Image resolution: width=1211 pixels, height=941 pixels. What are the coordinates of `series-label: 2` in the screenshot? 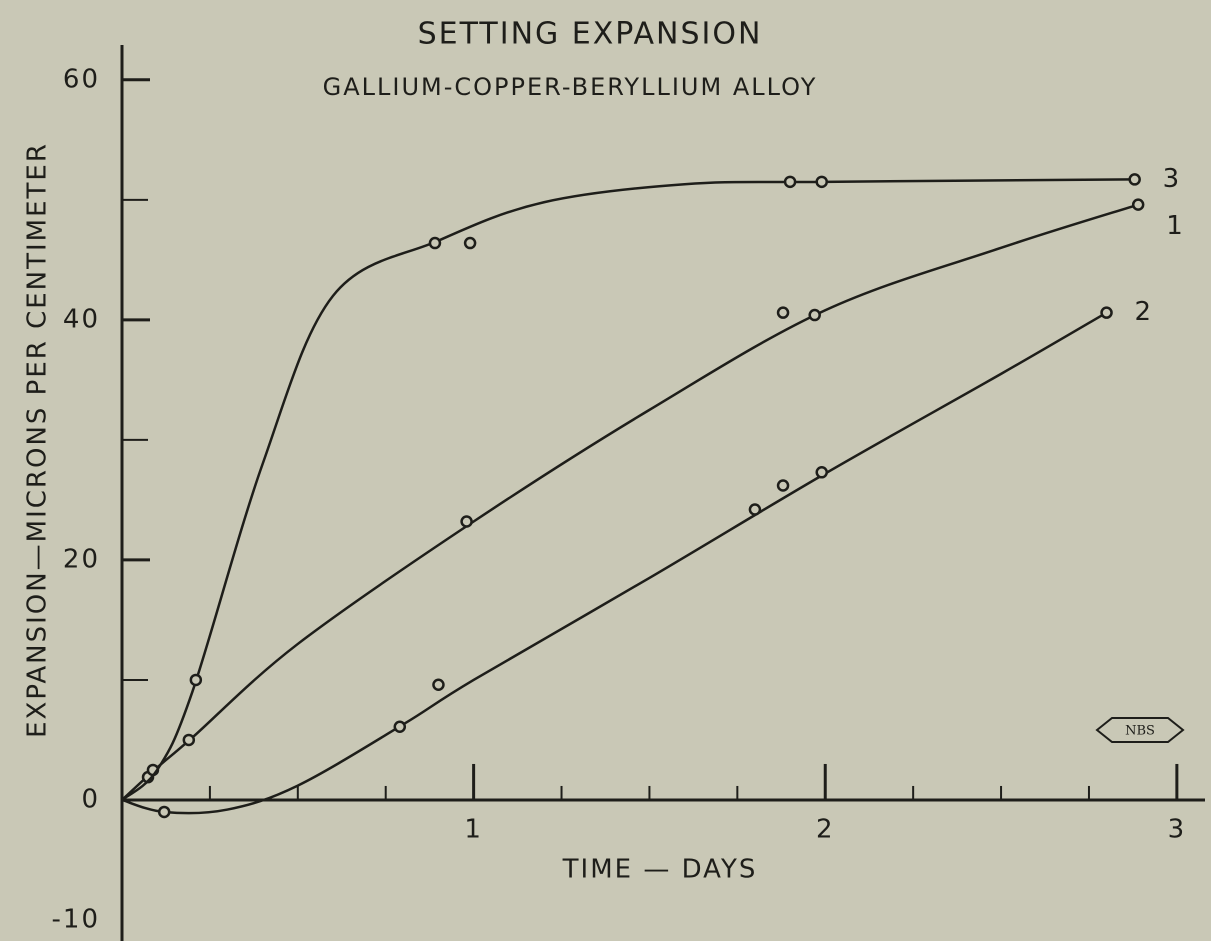 It's located at (1144, 312).